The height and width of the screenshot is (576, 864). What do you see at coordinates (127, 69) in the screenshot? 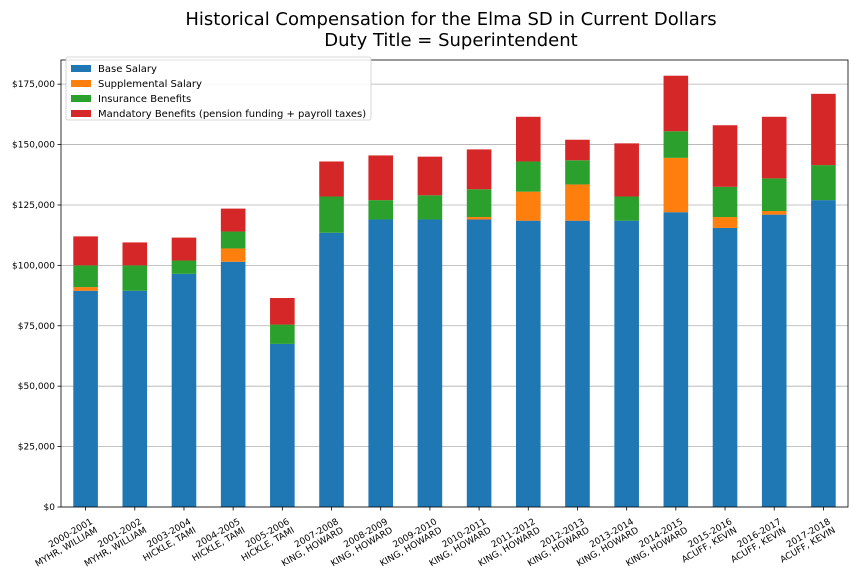
I see `legend-label: Base Salary` at bounding box center [127, 69].